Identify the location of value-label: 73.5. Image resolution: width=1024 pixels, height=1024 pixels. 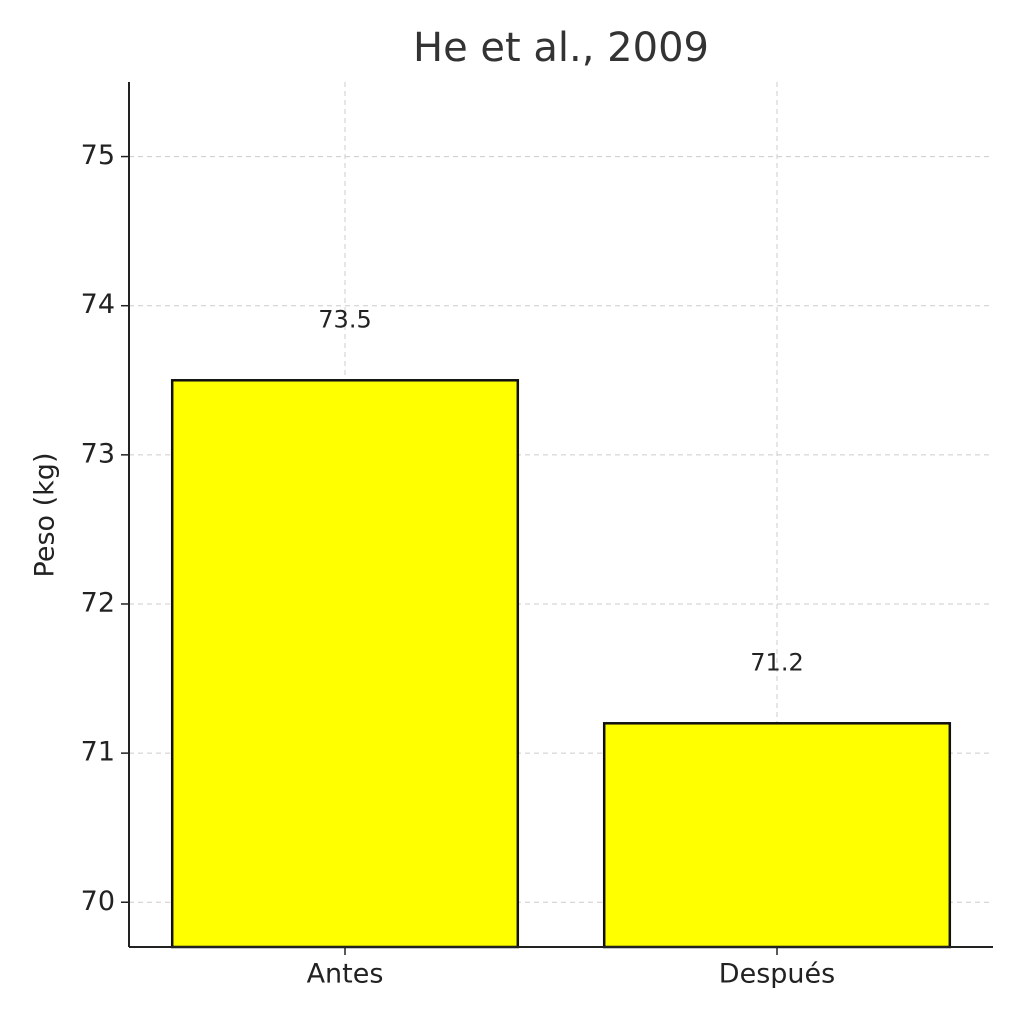
(344, 319).